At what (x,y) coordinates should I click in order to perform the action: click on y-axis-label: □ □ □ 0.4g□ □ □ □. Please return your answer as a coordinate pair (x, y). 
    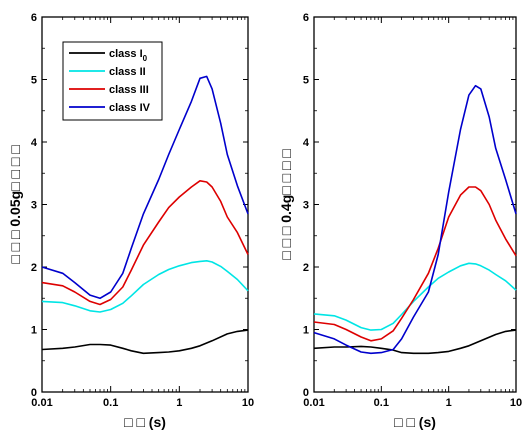
    Looking at the image, I should click on (286, 204).